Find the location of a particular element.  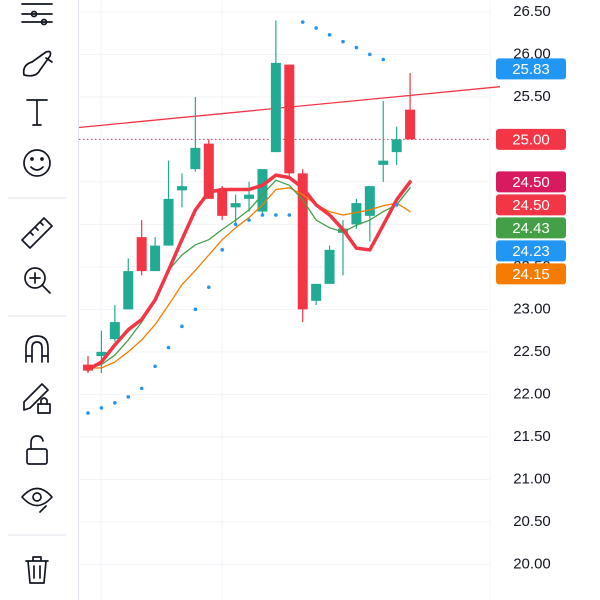

y-tick-label: 26.50 is located at coordinates (532, 11).